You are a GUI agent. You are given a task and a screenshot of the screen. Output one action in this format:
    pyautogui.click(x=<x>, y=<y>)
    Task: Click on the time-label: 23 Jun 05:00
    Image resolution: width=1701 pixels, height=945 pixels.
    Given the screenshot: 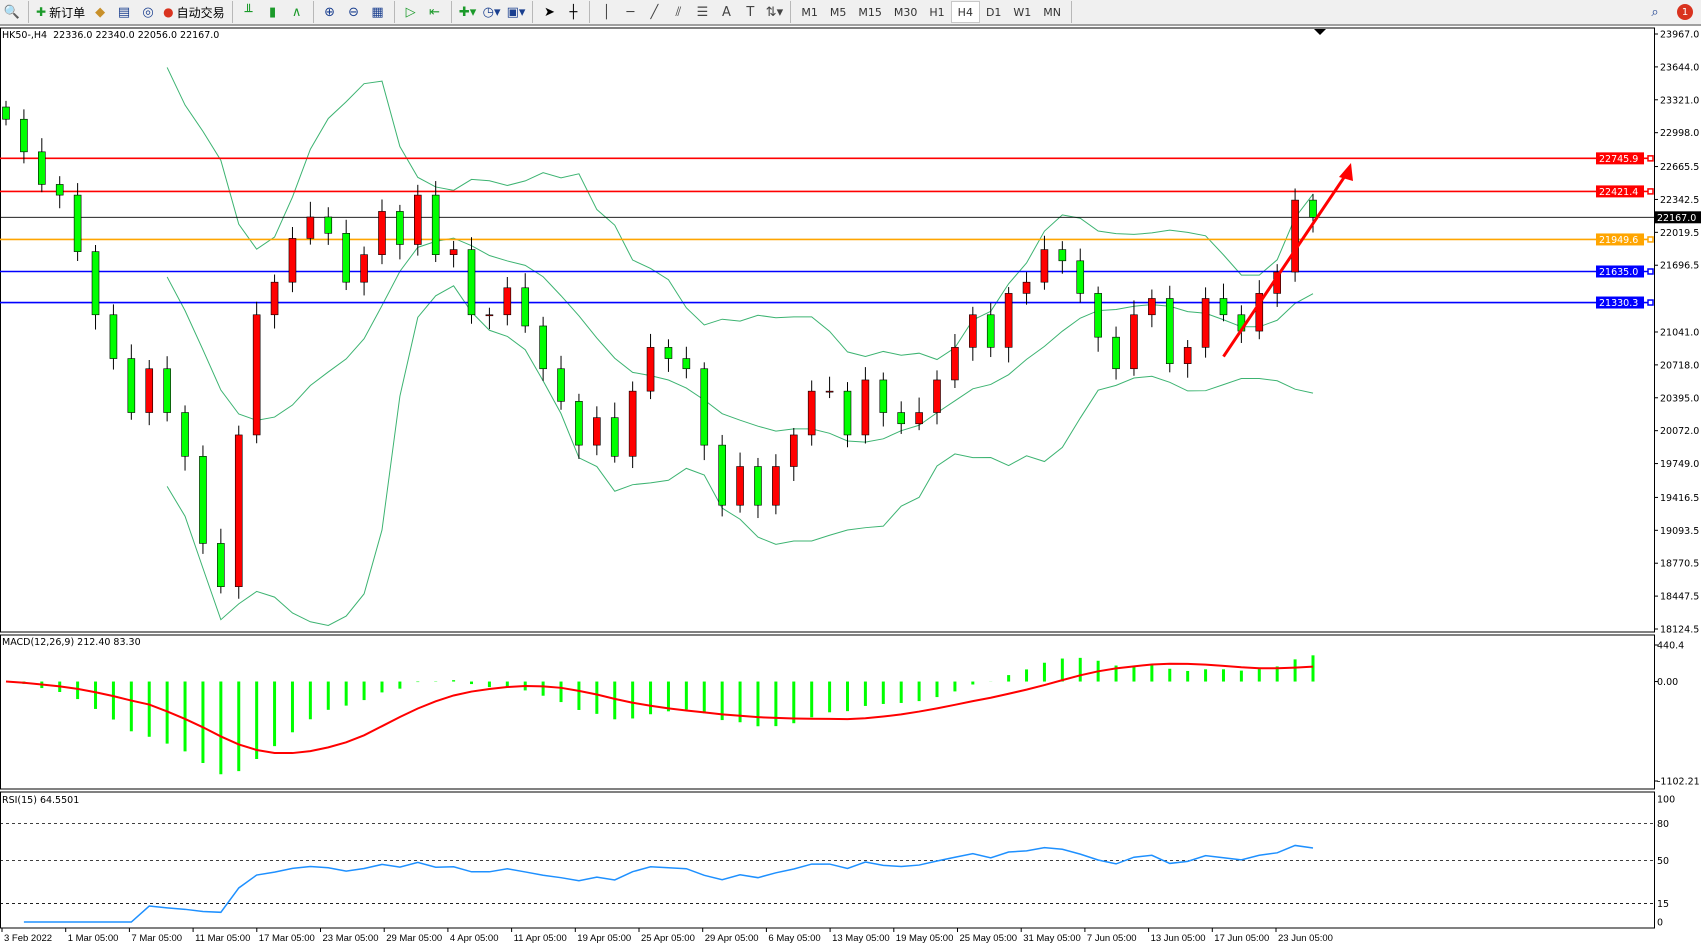 What is the action you would take?
    pyautogui.click(x=1305, y=938)
    